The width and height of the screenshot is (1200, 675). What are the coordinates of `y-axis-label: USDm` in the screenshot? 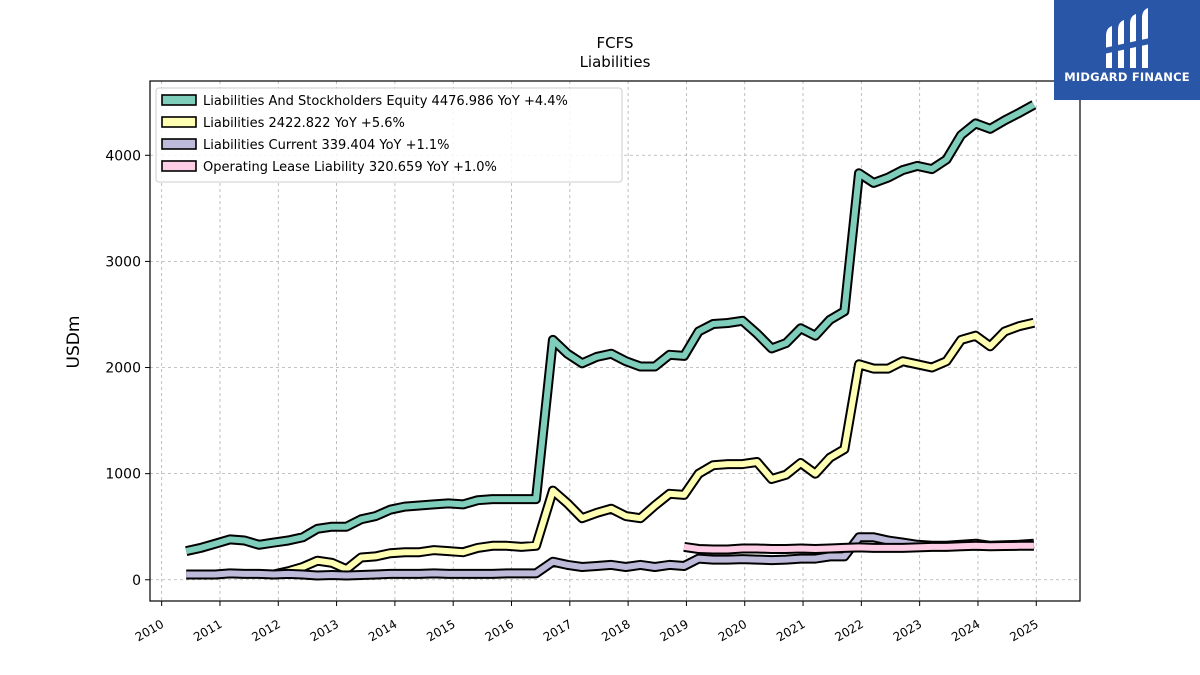 It's located at (74, 342).